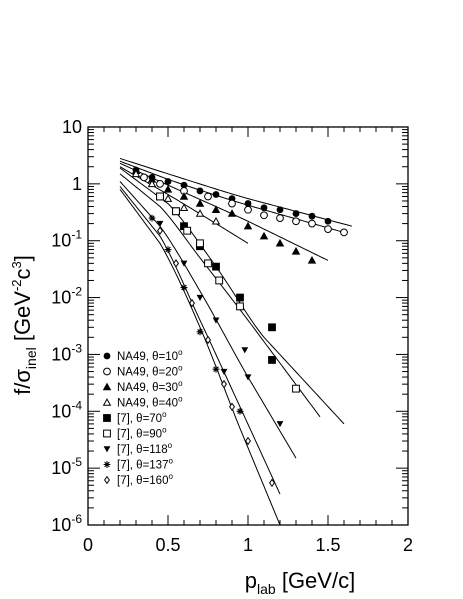 Image resolution: width=463 pixels, height=599 pixels. Describe the element at coordinates (327, 545) in the screenshot. I see `x-tick-label: 1.5` at that location.